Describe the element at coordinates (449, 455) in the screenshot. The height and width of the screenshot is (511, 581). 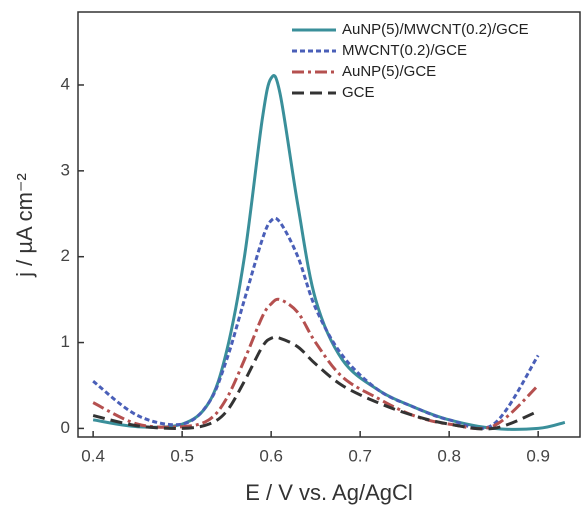
I see `x-tick-label: 0.8` at that location.